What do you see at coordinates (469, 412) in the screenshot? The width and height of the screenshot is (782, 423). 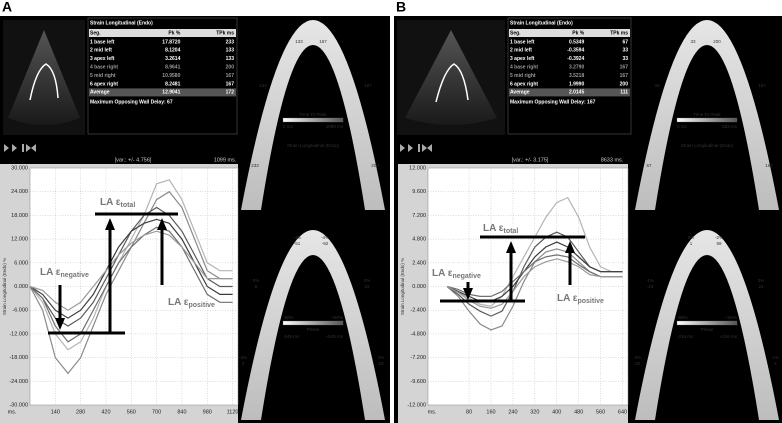 I see `x-tick-label: 80` at bounding box center [469, 412].